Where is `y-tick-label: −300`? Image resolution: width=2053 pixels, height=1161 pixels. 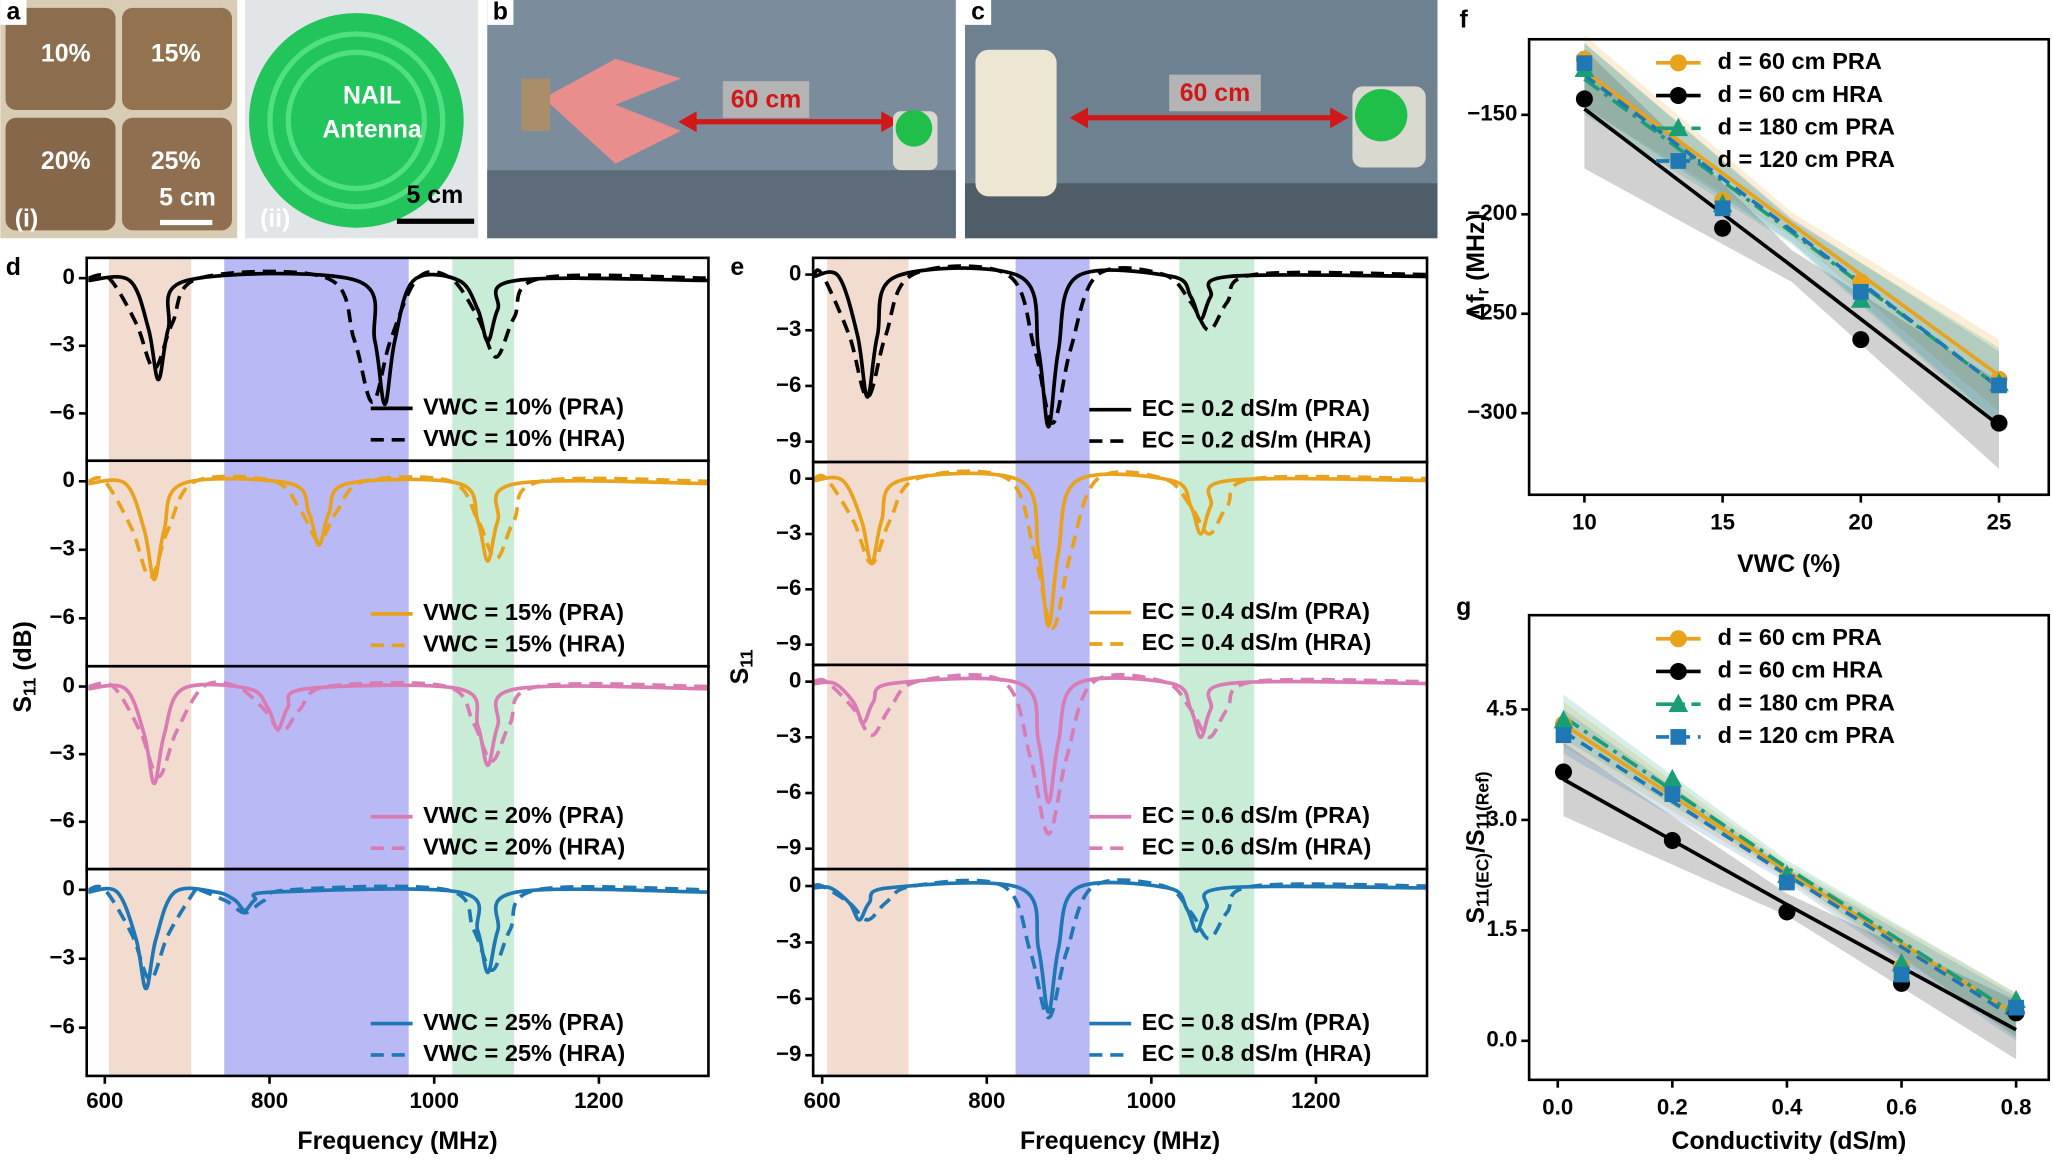
y-tick-label: −300 is located at coordinates (1492, 411).